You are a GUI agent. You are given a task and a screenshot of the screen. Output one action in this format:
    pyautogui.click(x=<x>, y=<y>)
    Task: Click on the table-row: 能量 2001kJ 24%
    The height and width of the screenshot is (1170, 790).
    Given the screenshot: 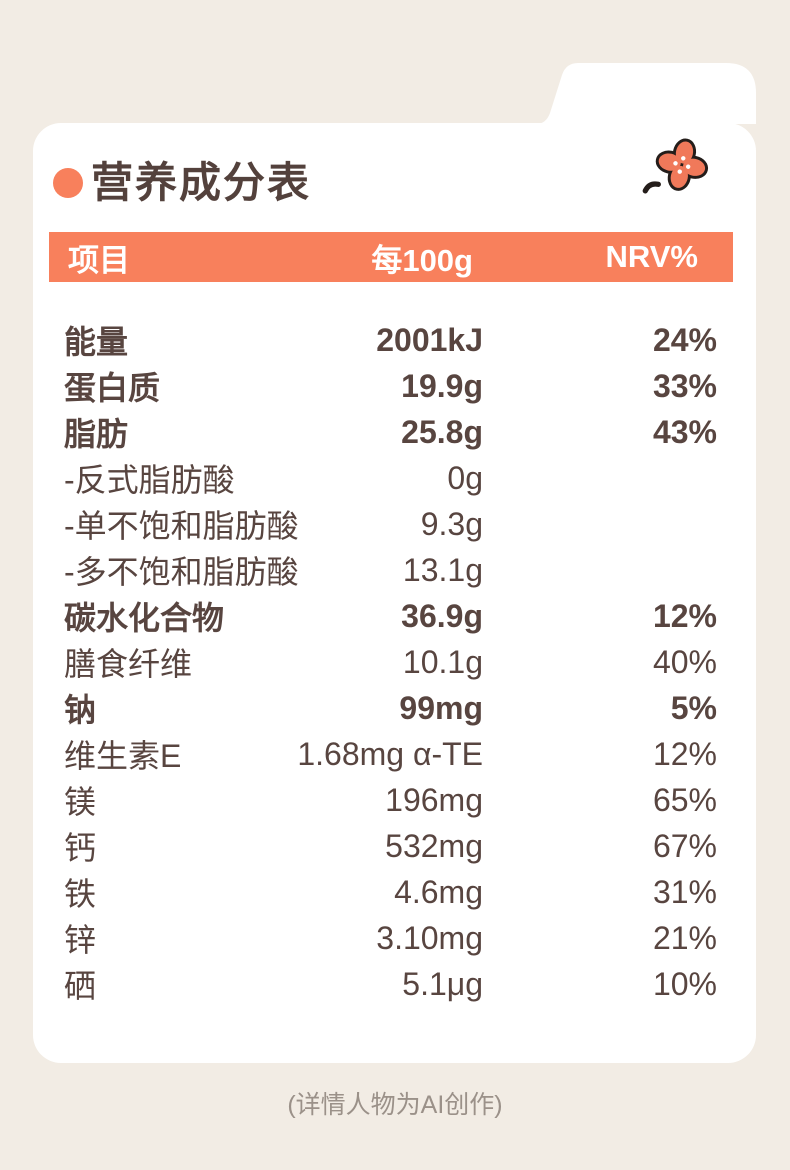 What is the action you would take?
    pyautogui.click(x=390, y=340)
    